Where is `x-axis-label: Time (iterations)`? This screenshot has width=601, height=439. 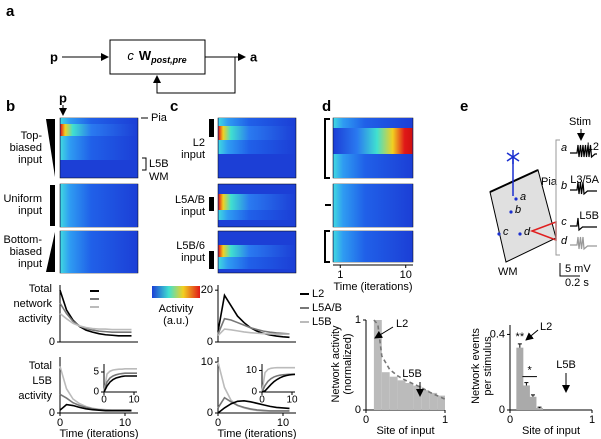
x-axis-label: Time (iterations) is located at coordinates (98, 433).